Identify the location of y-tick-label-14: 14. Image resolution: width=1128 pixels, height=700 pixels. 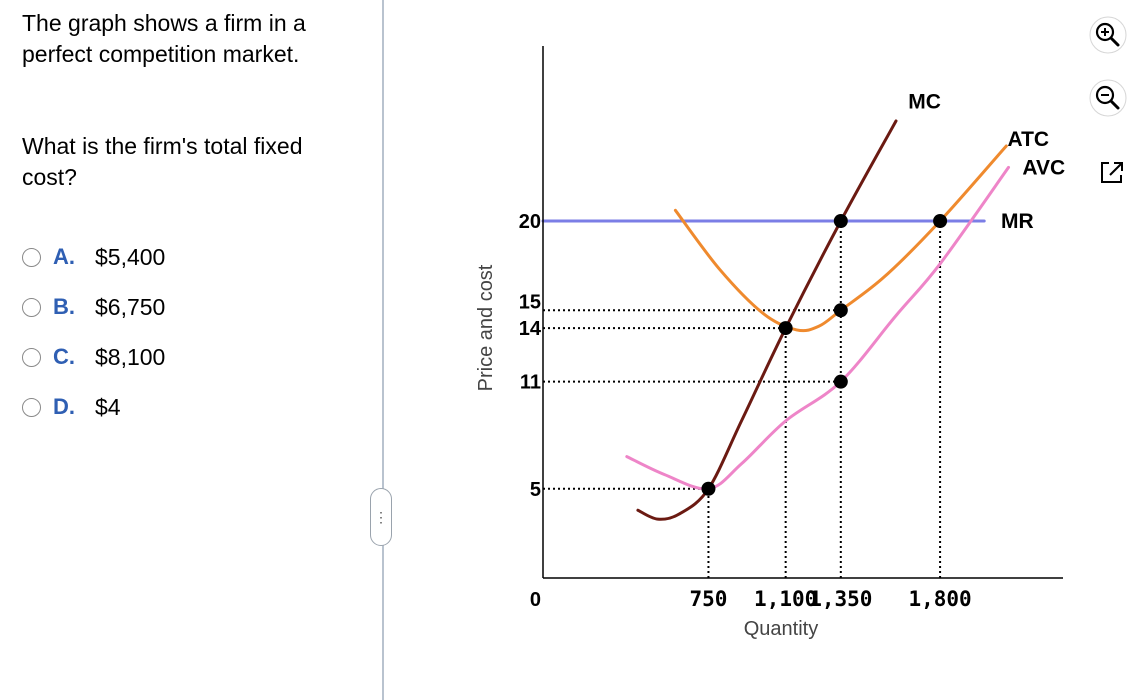
(530, 329).